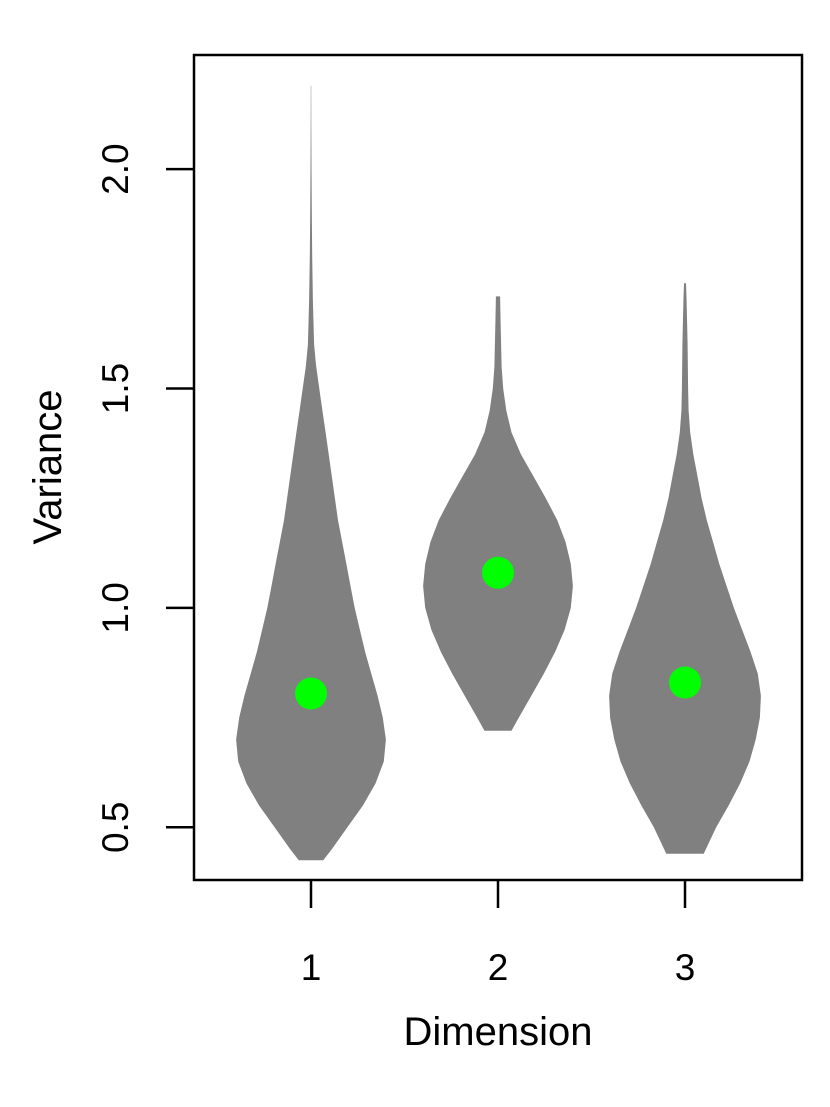 This screenshot has width=830, height=1107. Describe the element at coordinates (498, 633) in the screenshot. I see `median-points-group` at that location.